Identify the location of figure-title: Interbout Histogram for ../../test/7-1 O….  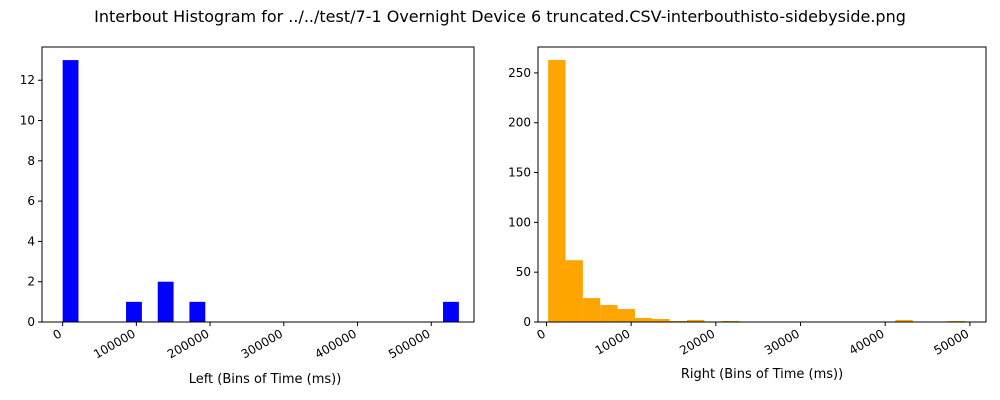
(500, 16).